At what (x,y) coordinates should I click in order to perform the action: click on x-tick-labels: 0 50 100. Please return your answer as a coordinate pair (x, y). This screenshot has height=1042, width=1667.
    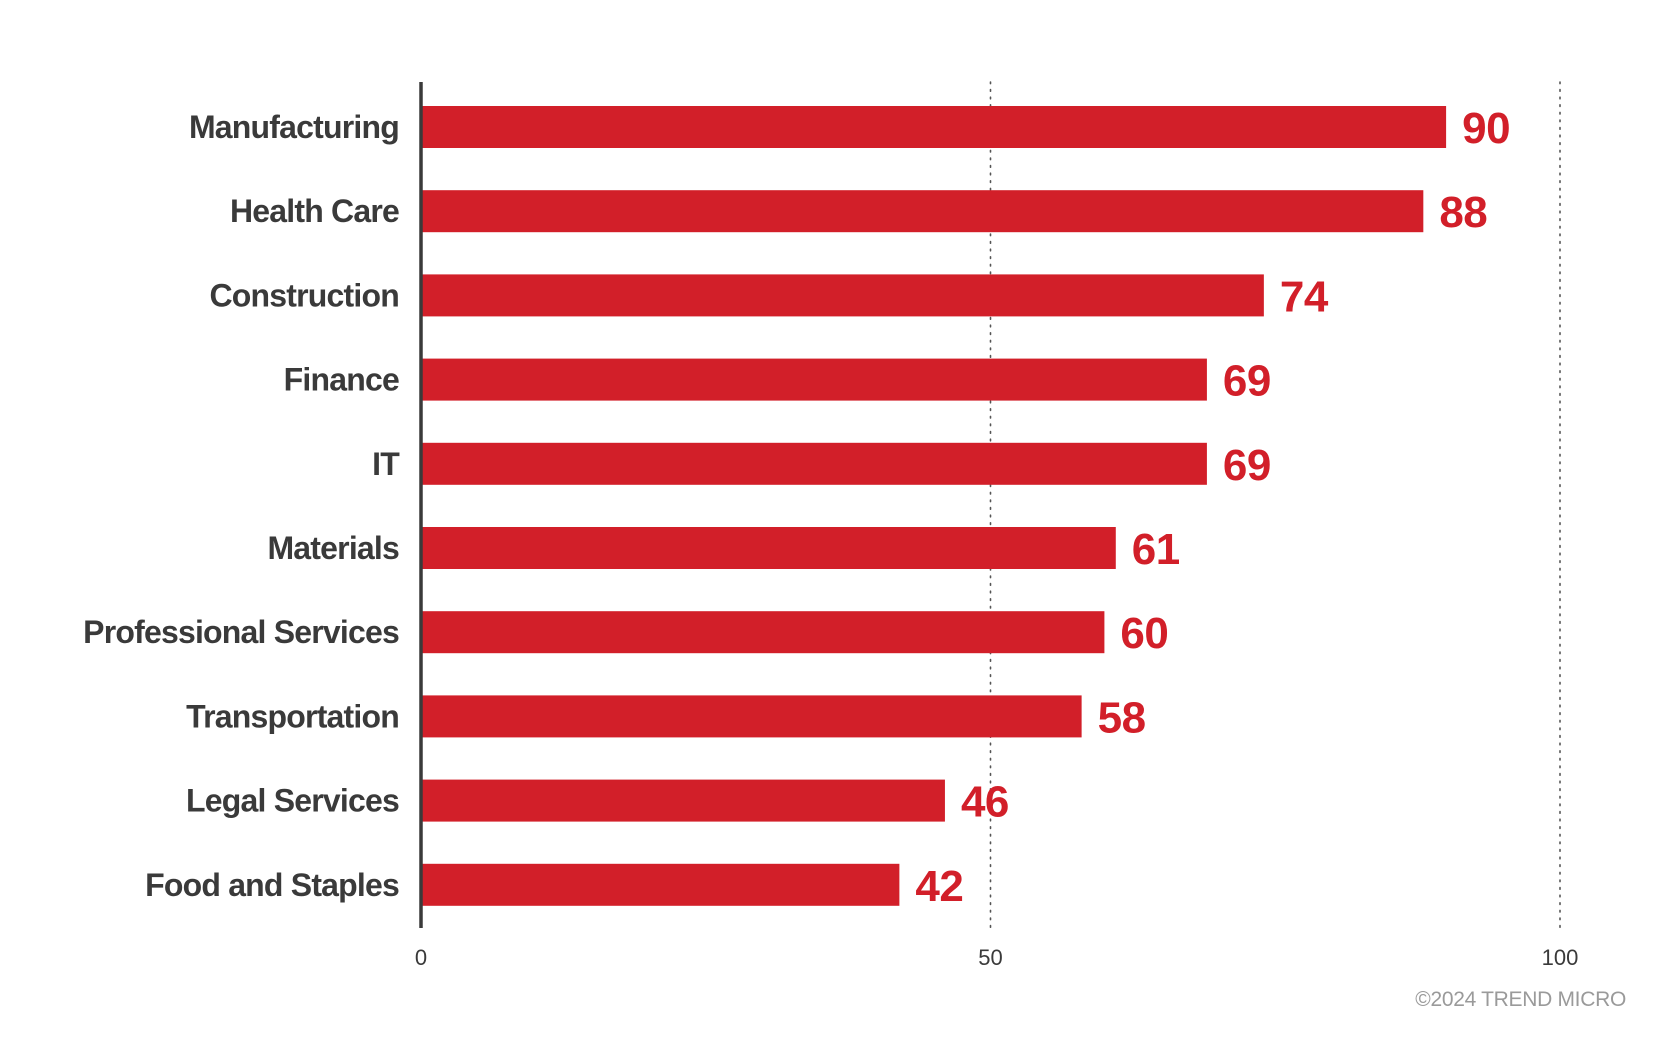
    Looking at the image, I should click on (996, 957).